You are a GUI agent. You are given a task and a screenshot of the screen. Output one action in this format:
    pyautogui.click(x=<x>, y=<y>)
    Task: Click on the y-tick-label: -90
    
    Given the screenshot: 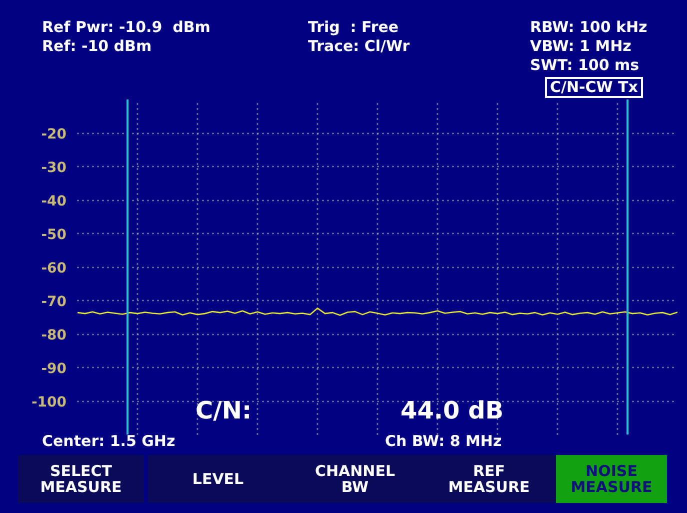 What is the action you would take?
    pyautogui.click(x=54, y=369)
    